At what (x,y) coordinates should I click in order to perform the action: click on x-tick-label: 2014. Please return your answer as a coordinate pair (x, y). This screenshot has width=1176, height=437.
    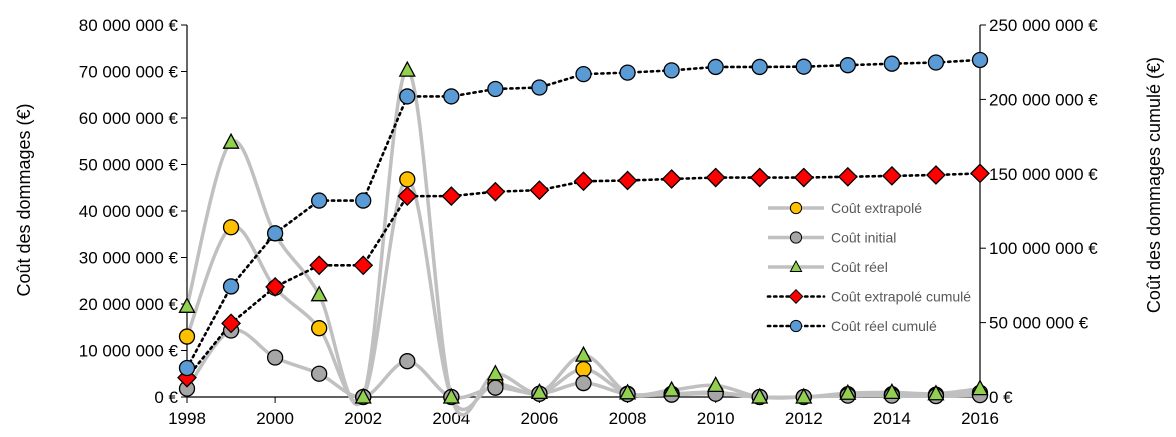
    Looking at the image, I should click on (892, 418).